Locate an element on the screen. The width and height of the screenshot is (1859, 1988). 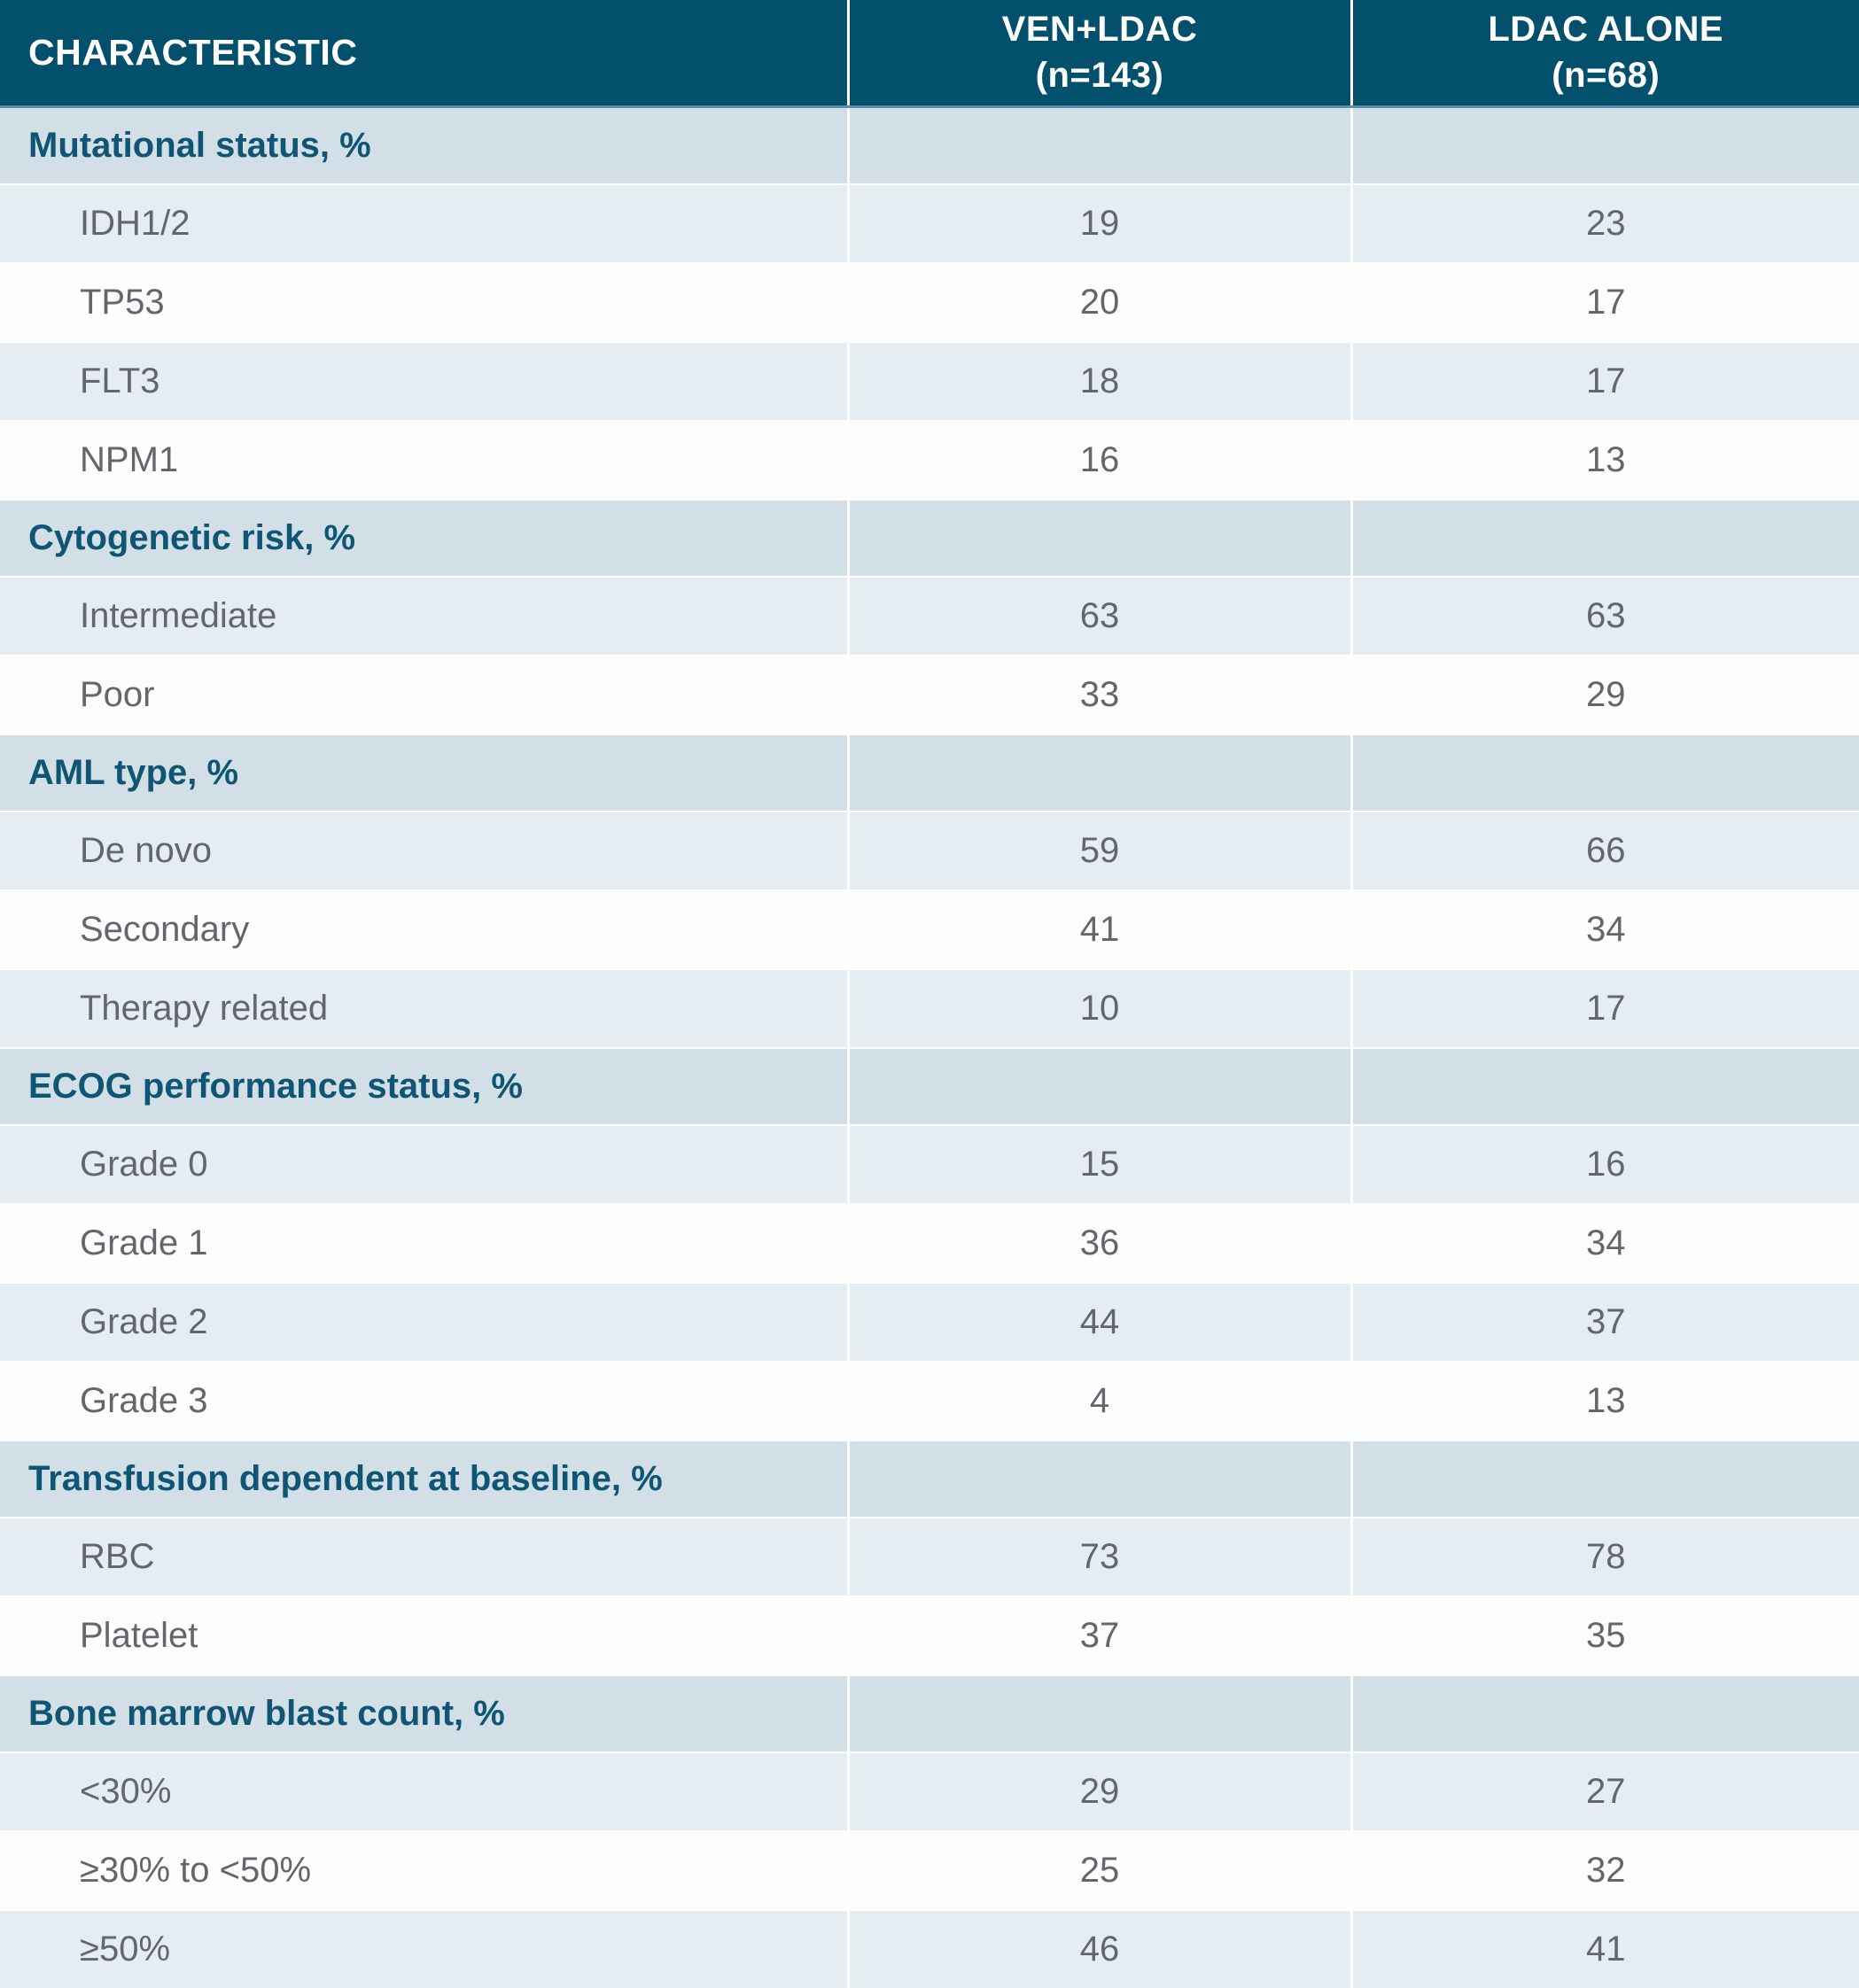
value-ven-ldac: 18 is located at coordinates (1099, 381).